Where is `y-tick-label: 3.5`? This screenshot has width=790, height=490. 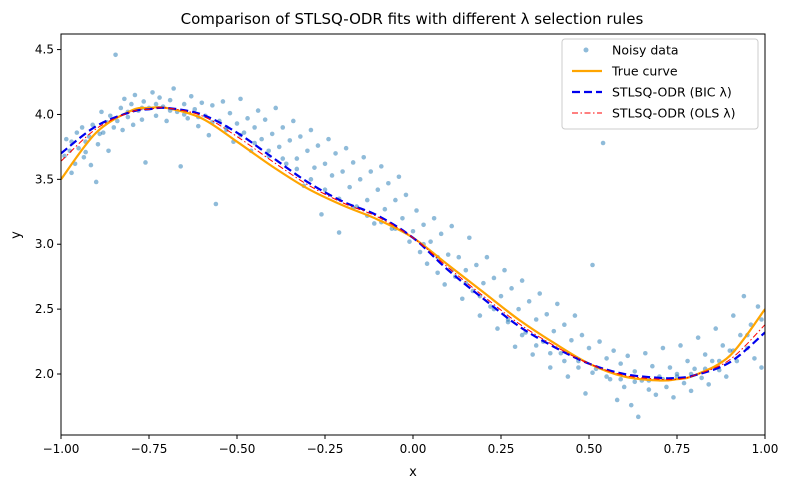 y-tick-label: 3.5 is located at coordinates (44, 179).